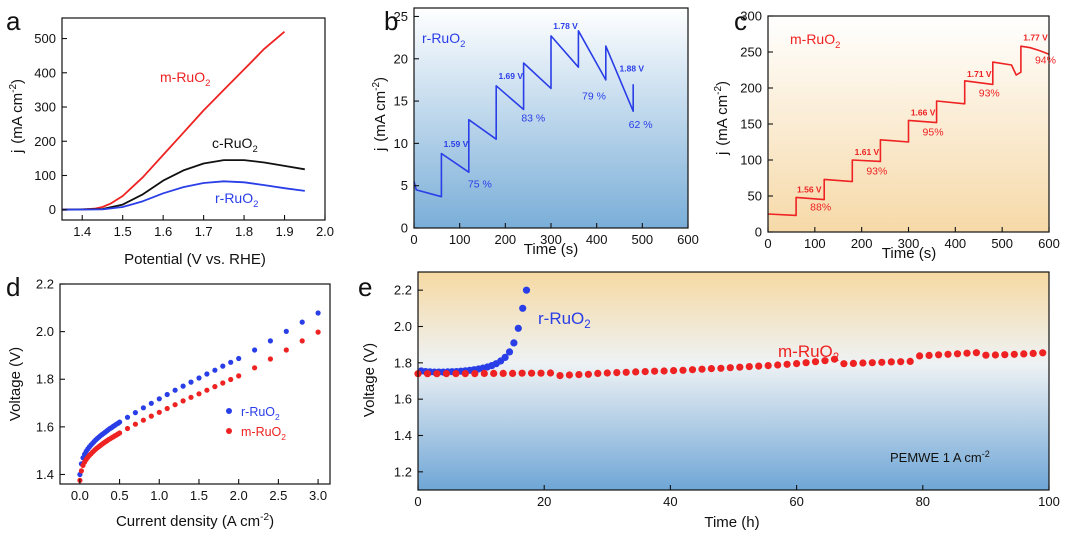  I want to click on panel-d-xtick-label: 0.5, so click(120, 495).